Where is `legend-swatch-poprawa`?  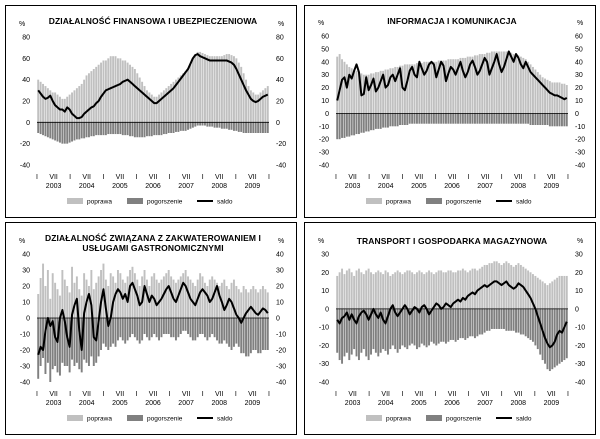
legend-swatch-poprawa is located at coordinates (374, 201).